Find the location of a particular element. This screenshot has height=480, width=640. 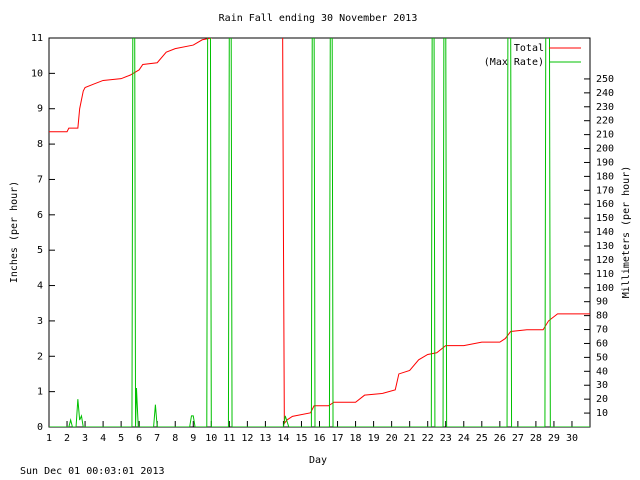

y2-tick-label: 240 is located at coordinates (605, 93).